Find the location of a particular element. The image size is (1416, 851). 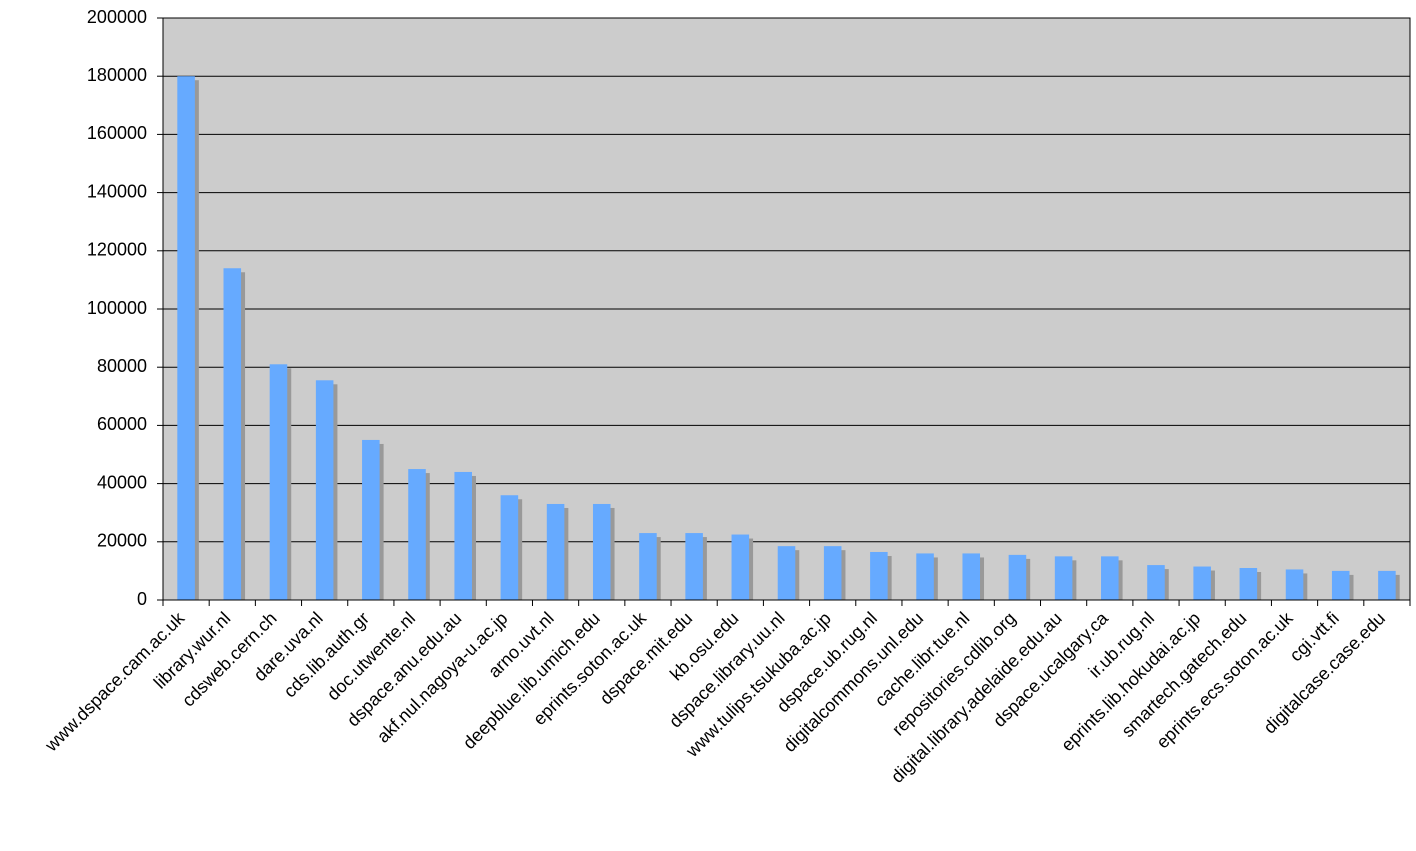

y-tick-label: 200000 is located at coordinates (117, 17).